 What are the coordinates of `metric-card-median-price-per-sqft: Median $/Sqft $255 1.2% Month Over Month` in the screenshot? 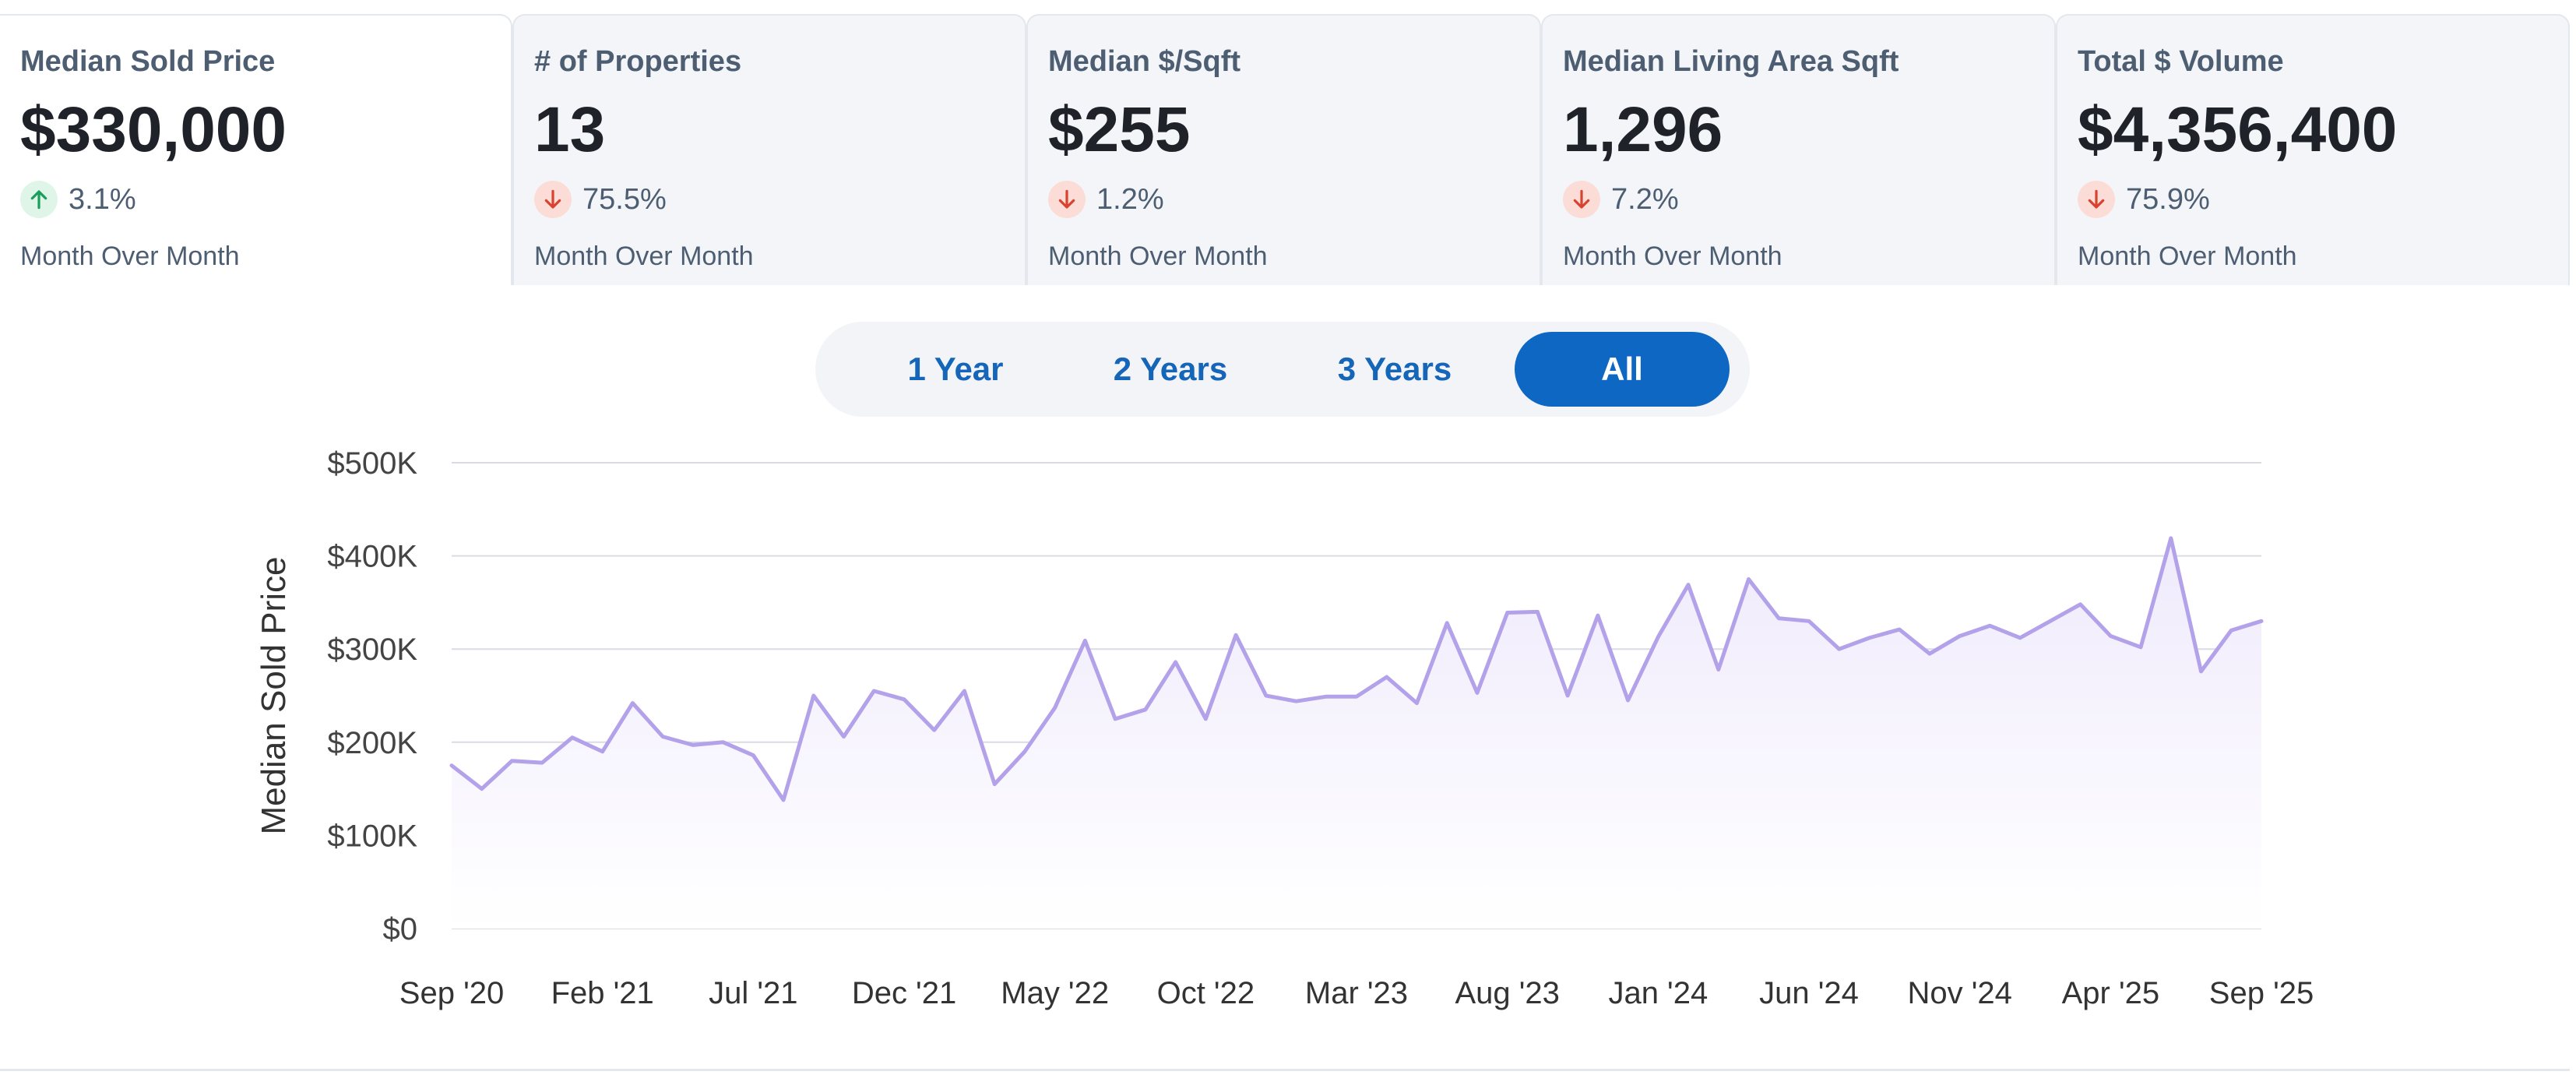 It's located at (1283, 149).